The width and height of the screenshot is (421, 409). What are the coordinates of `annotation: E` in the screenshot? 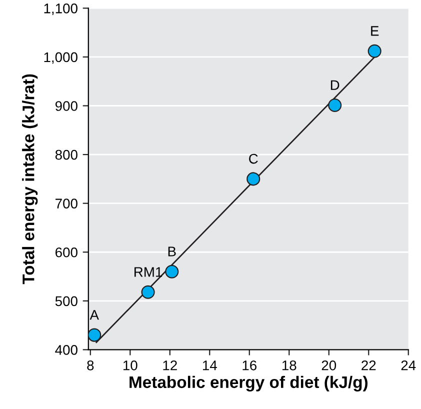 It's located at (375, 31).